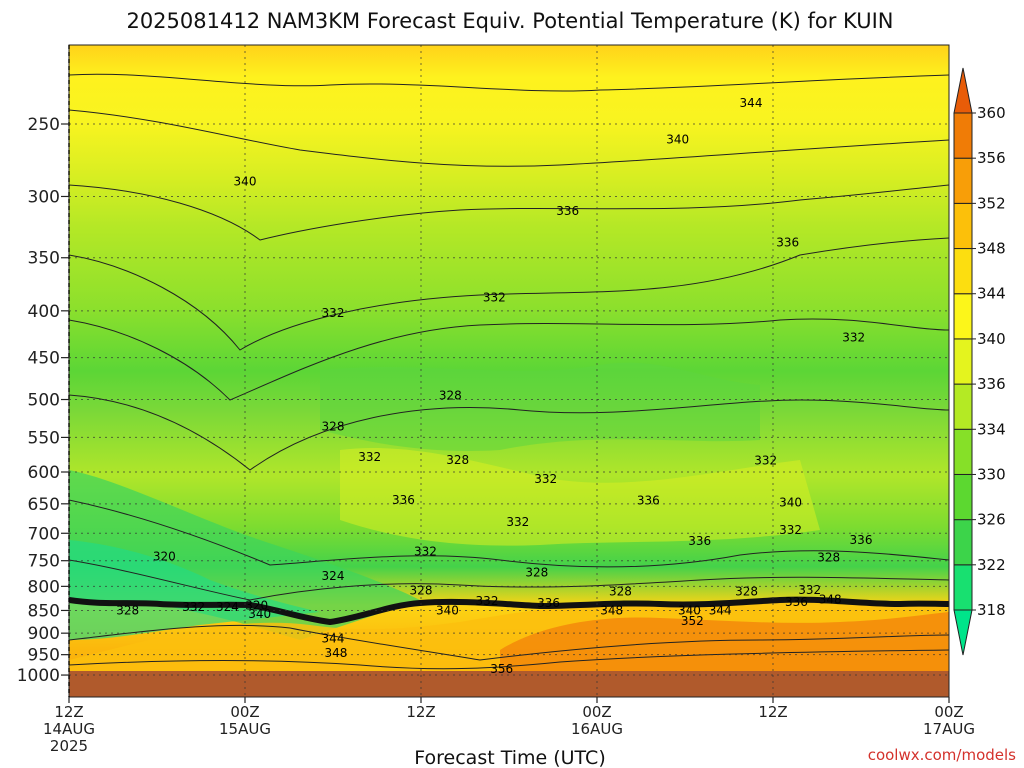 The width and height of the screenshot is (1024, 768). I want to click on x-axis-label: Forecast Time (UTC), so click(509, 757).